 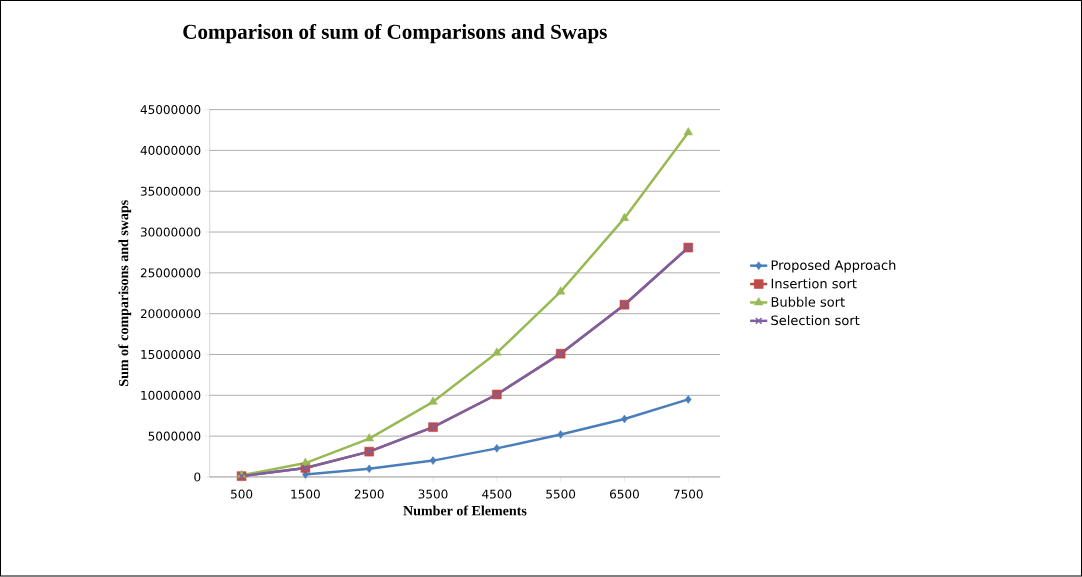 I want to click on y-tick-label: 15000000, so click(x=171, y=355).